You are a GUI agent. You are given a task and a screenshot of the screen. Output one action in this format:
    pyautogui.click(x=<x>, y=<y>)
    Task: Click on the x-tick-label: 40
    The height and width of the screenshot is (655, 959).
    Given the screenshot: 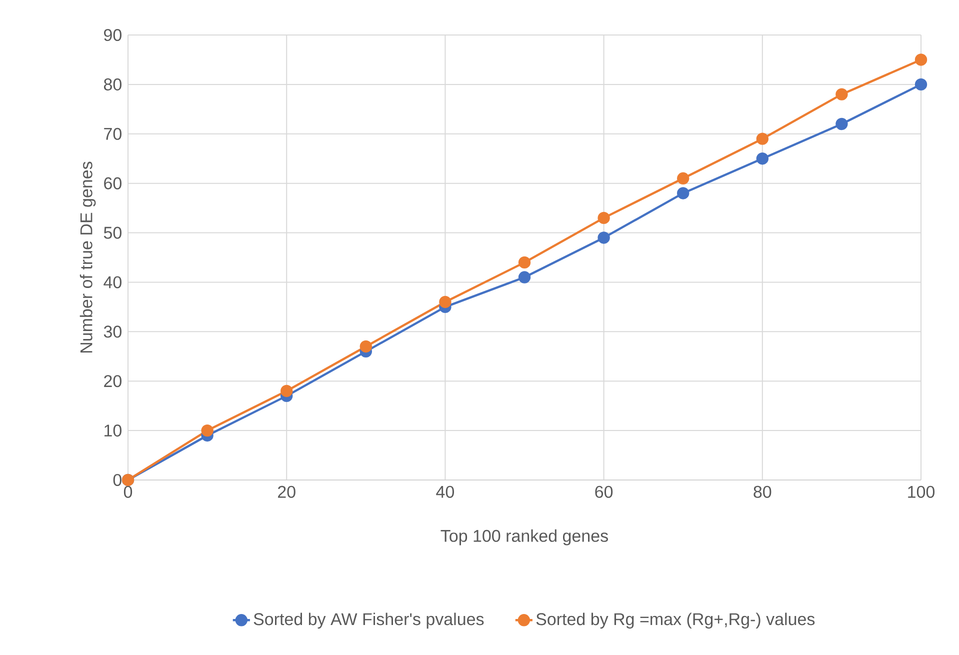 What is the action you would take?
    pyautogui.click(x=445, y=492)
    